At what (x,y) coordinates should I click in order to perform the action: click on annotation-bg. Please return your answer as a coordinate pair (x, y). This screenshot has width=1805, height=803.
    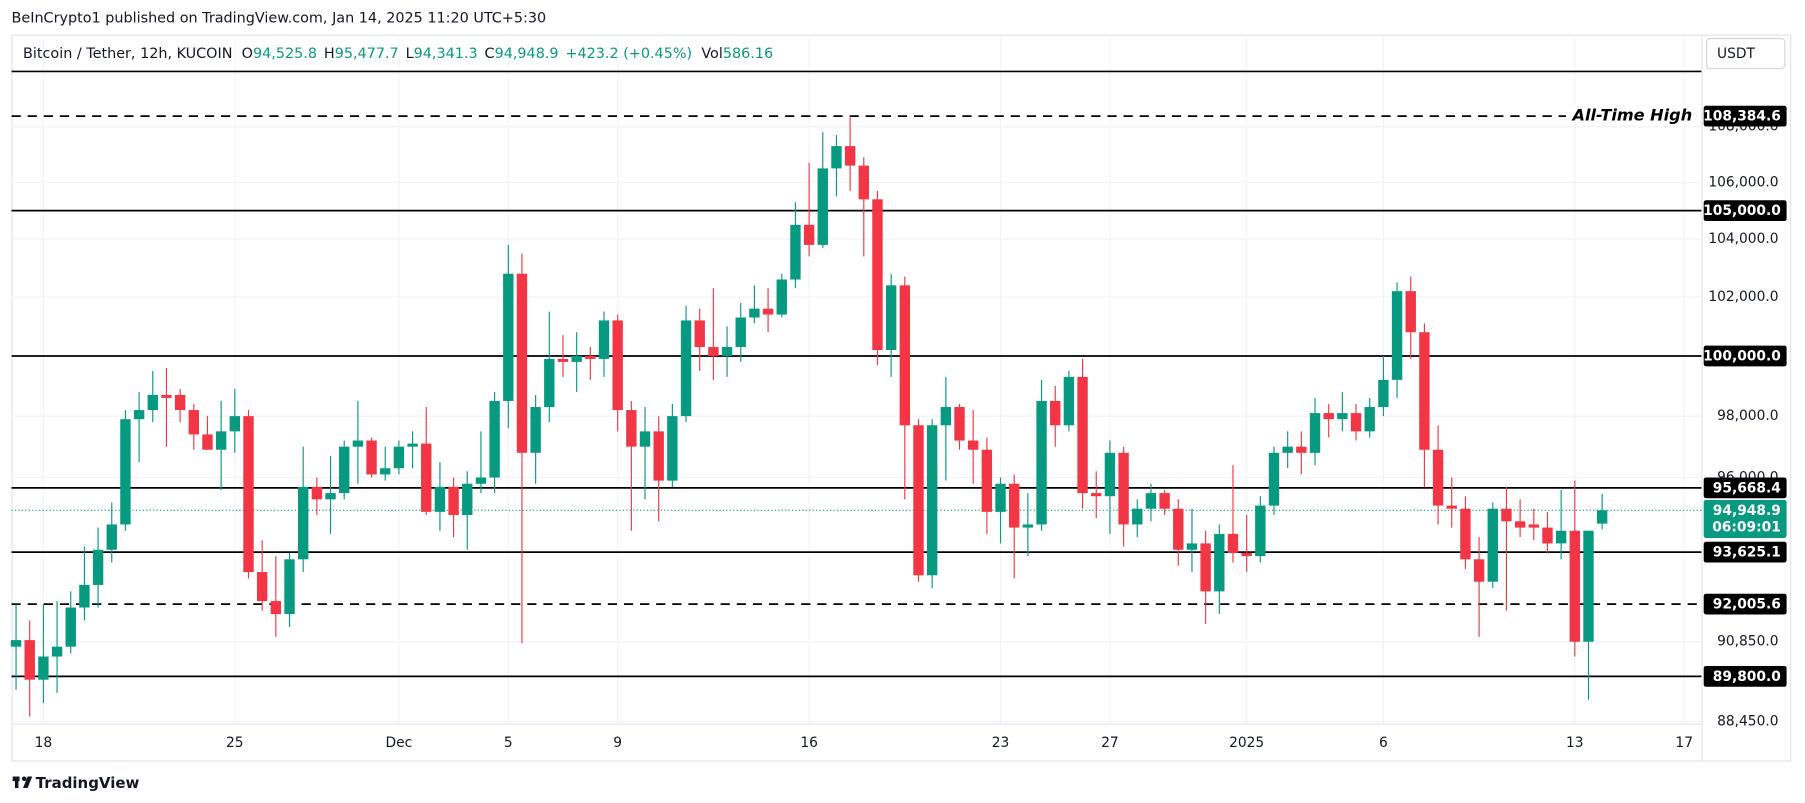
    Looking at the image, I should click on (1631, 115).